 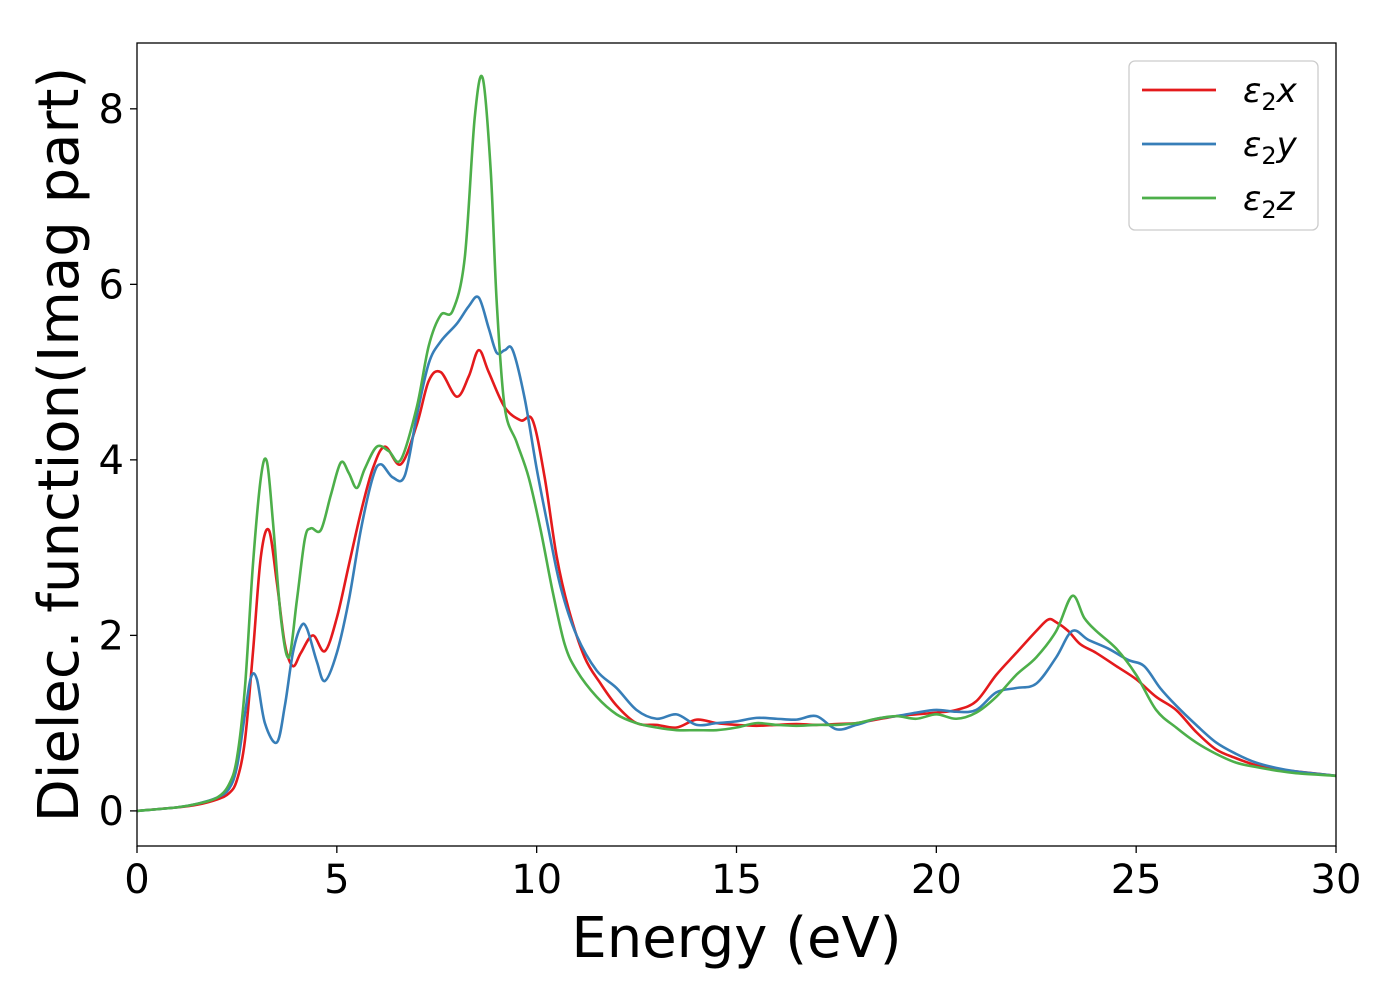 What do you see at coordinates (111, 812) in the screenshot?
I see `y-tick-label: 0` at bounding box center [111, 812].